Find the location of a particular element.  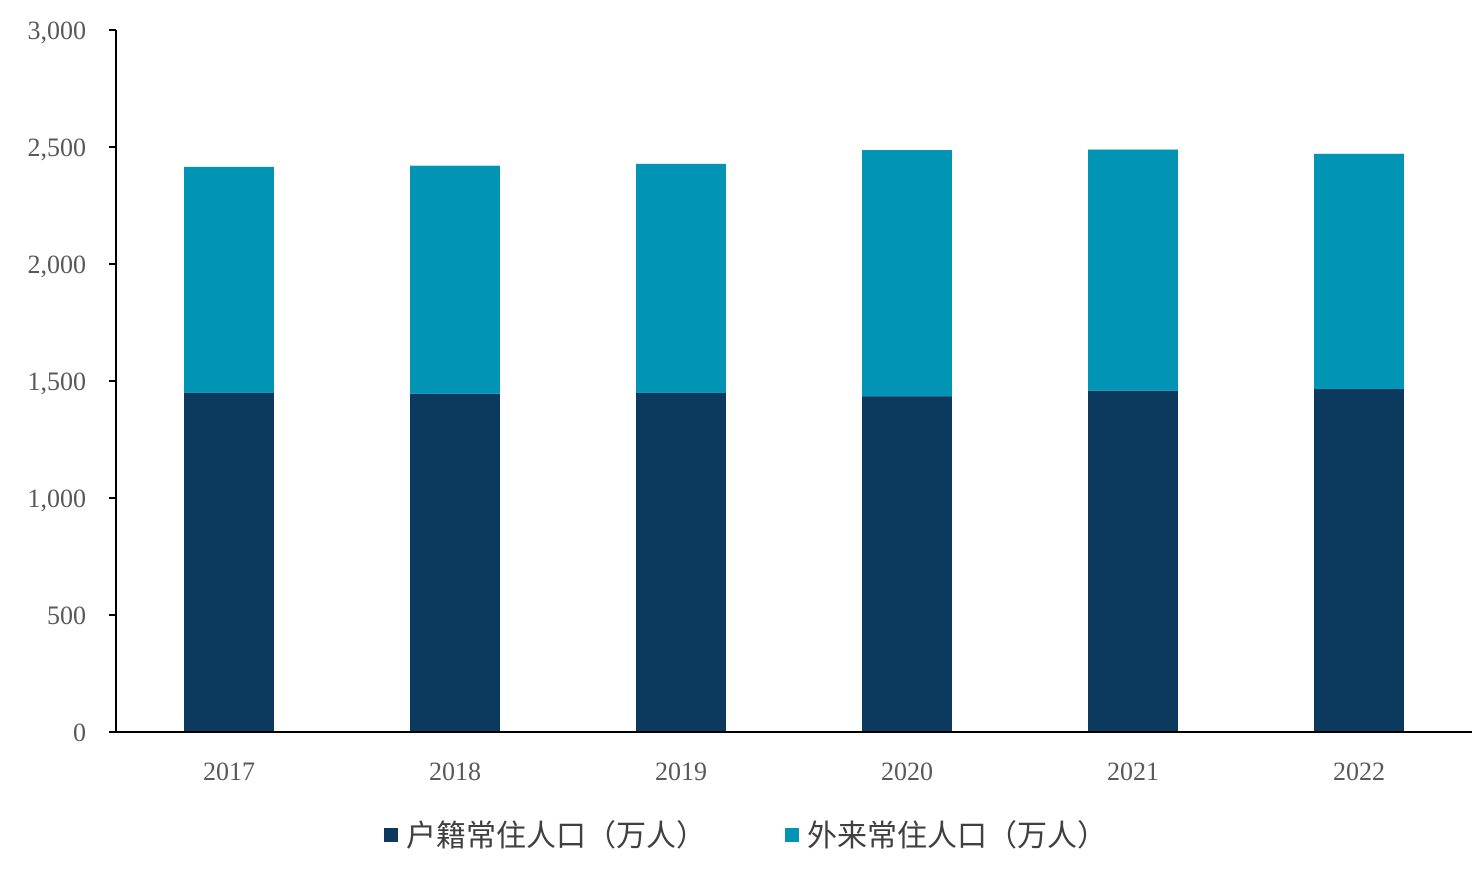

x-tick-label: 2022 is located at coordinates (1359, 771).